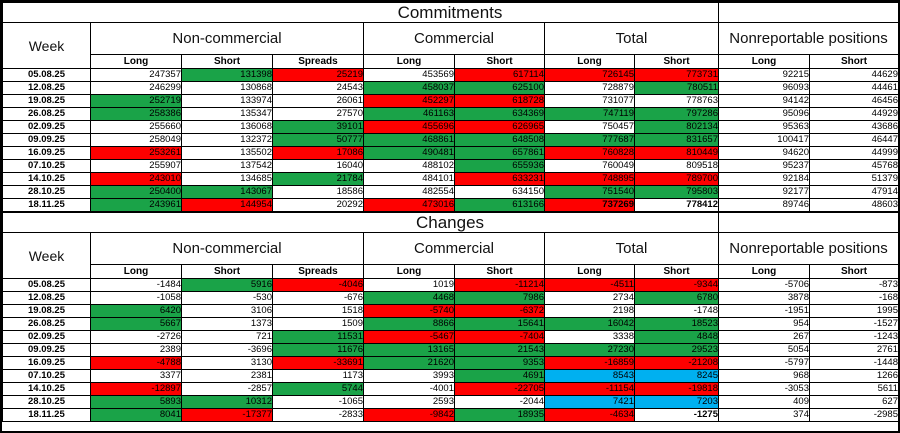  I want to click on value-cell: 3130, so click(227, 363).